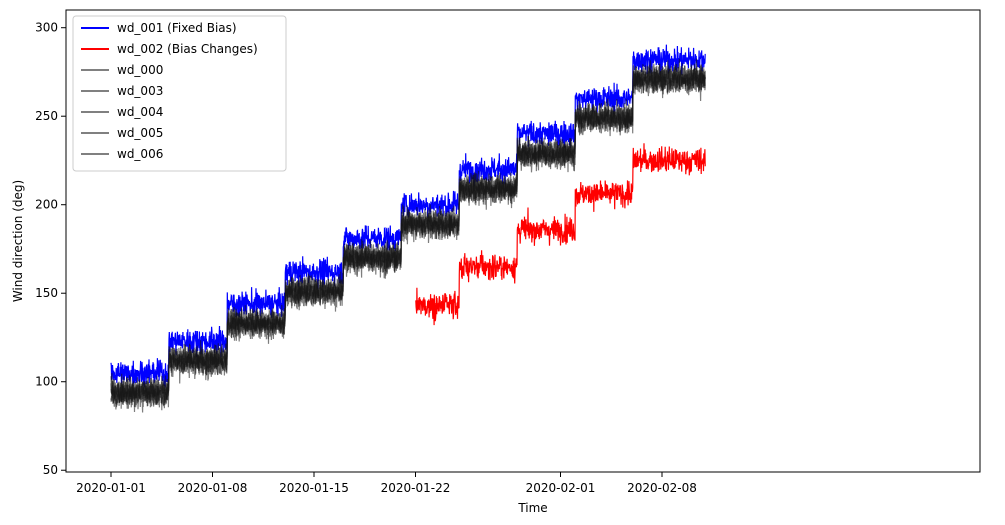  Describe the element at coordinates (50, 249) in the screenshot. I see `y-axis: 50 100 150 200 250 300` at that location.